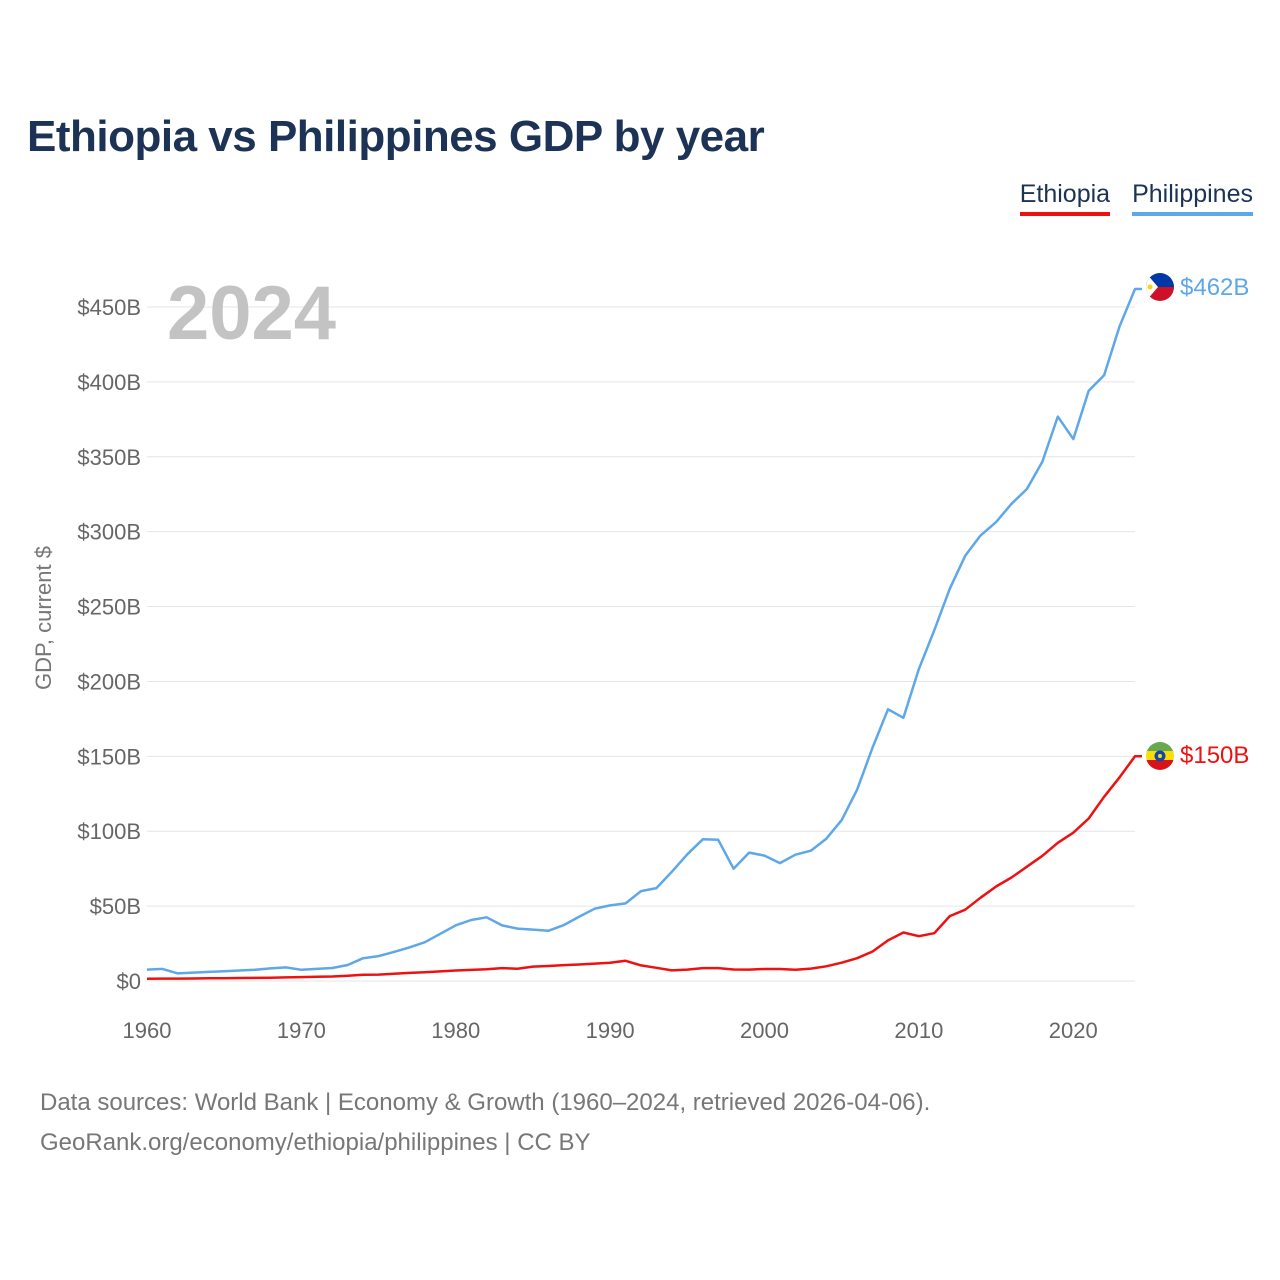 Image resolution: width=1280 pixels, height=1280 pixels. Describe the element at coordinates (251, 313) in the screenshot. I see `year-display: 2024` at that location.